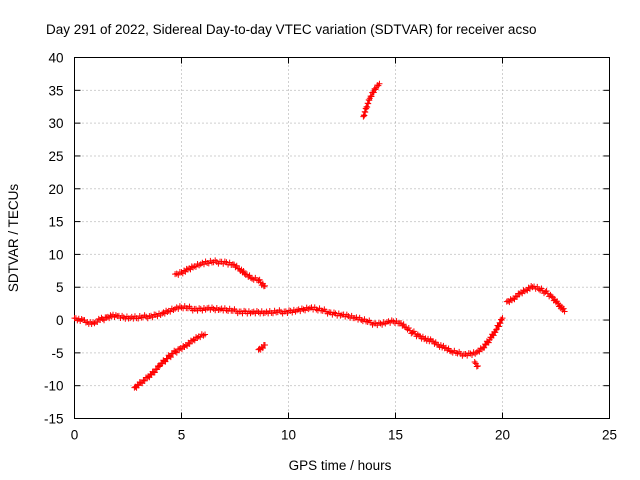 This screenshot has width=640, height=480. I want to click on y-tick-label: 5, so click(60, 287).